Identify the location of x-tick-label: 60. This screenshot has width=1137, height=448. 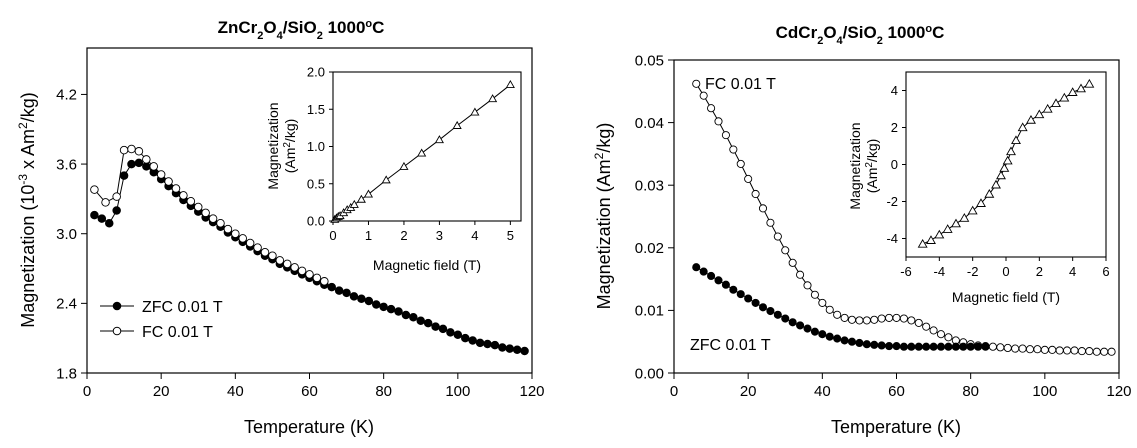
(309, 391).